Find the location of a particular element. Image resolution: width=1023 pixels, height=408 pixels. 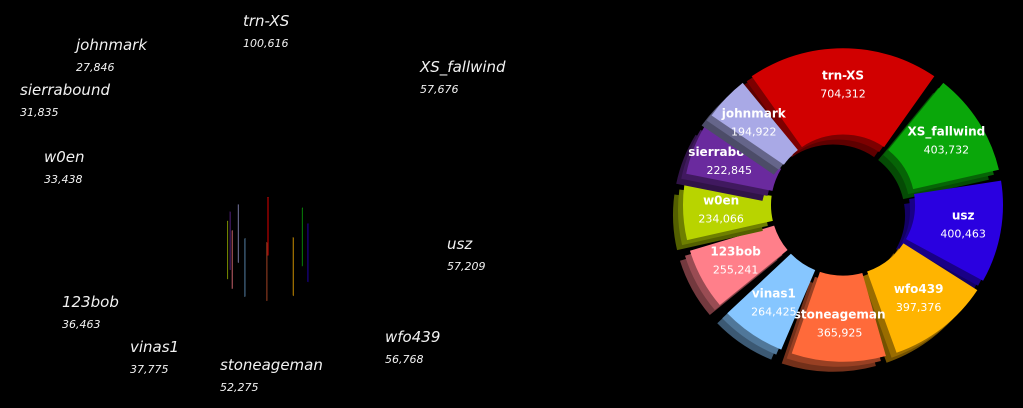

slice-name: wfo439 is located at coordinates (412, 337).